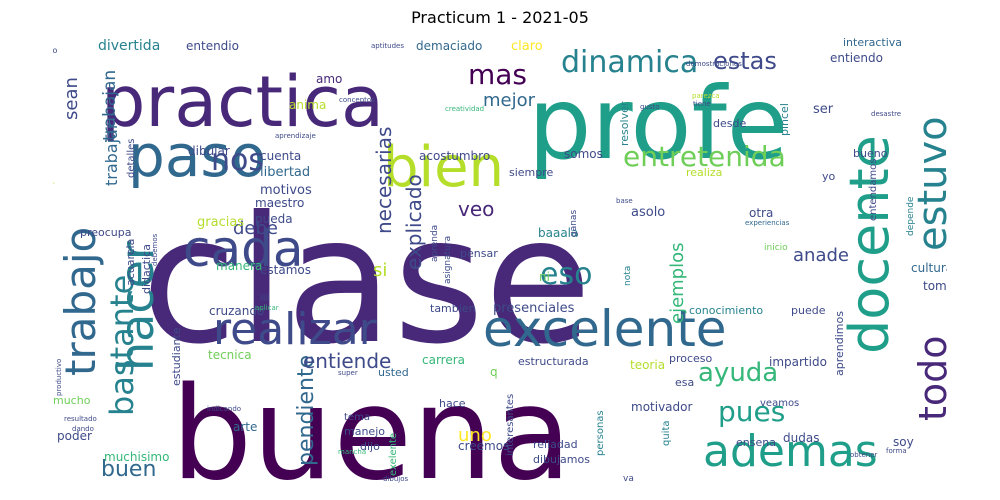 This screenshot has width=1000, height=500. I want to click on cloud-word-cuenta: cuenta, so click(280, 156).